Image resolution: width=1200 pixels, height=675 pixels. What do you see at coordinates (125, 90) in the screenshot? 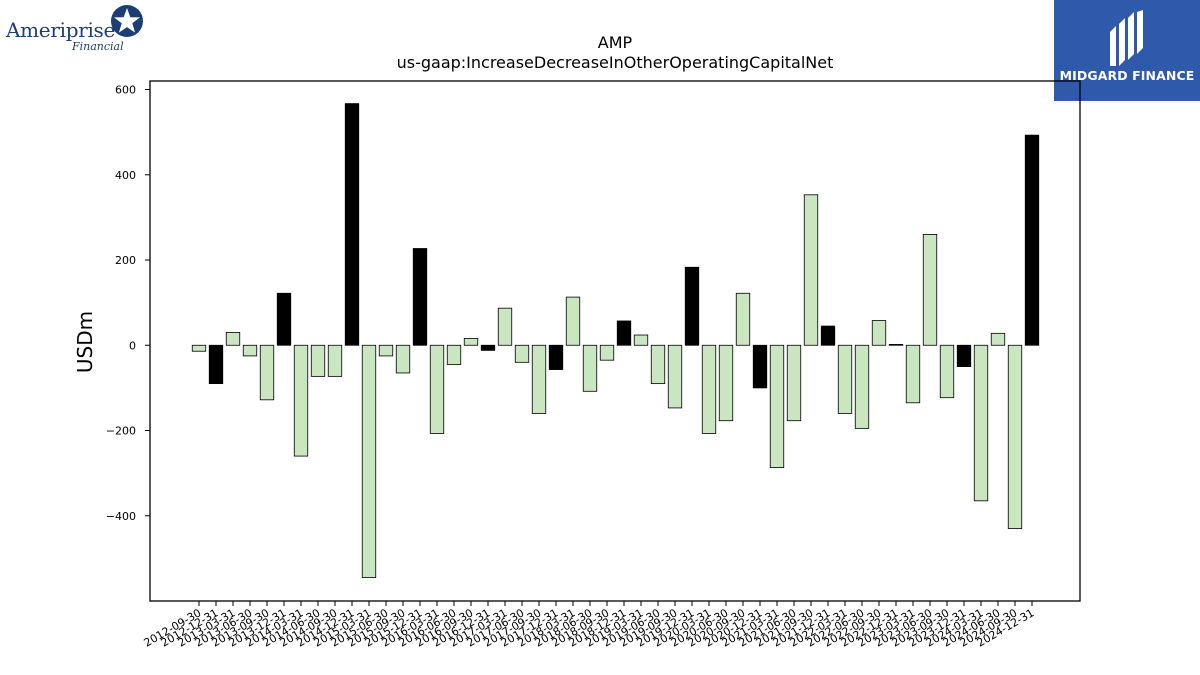
I see `y-tick-label: 600` at bounding box center [125, 90].